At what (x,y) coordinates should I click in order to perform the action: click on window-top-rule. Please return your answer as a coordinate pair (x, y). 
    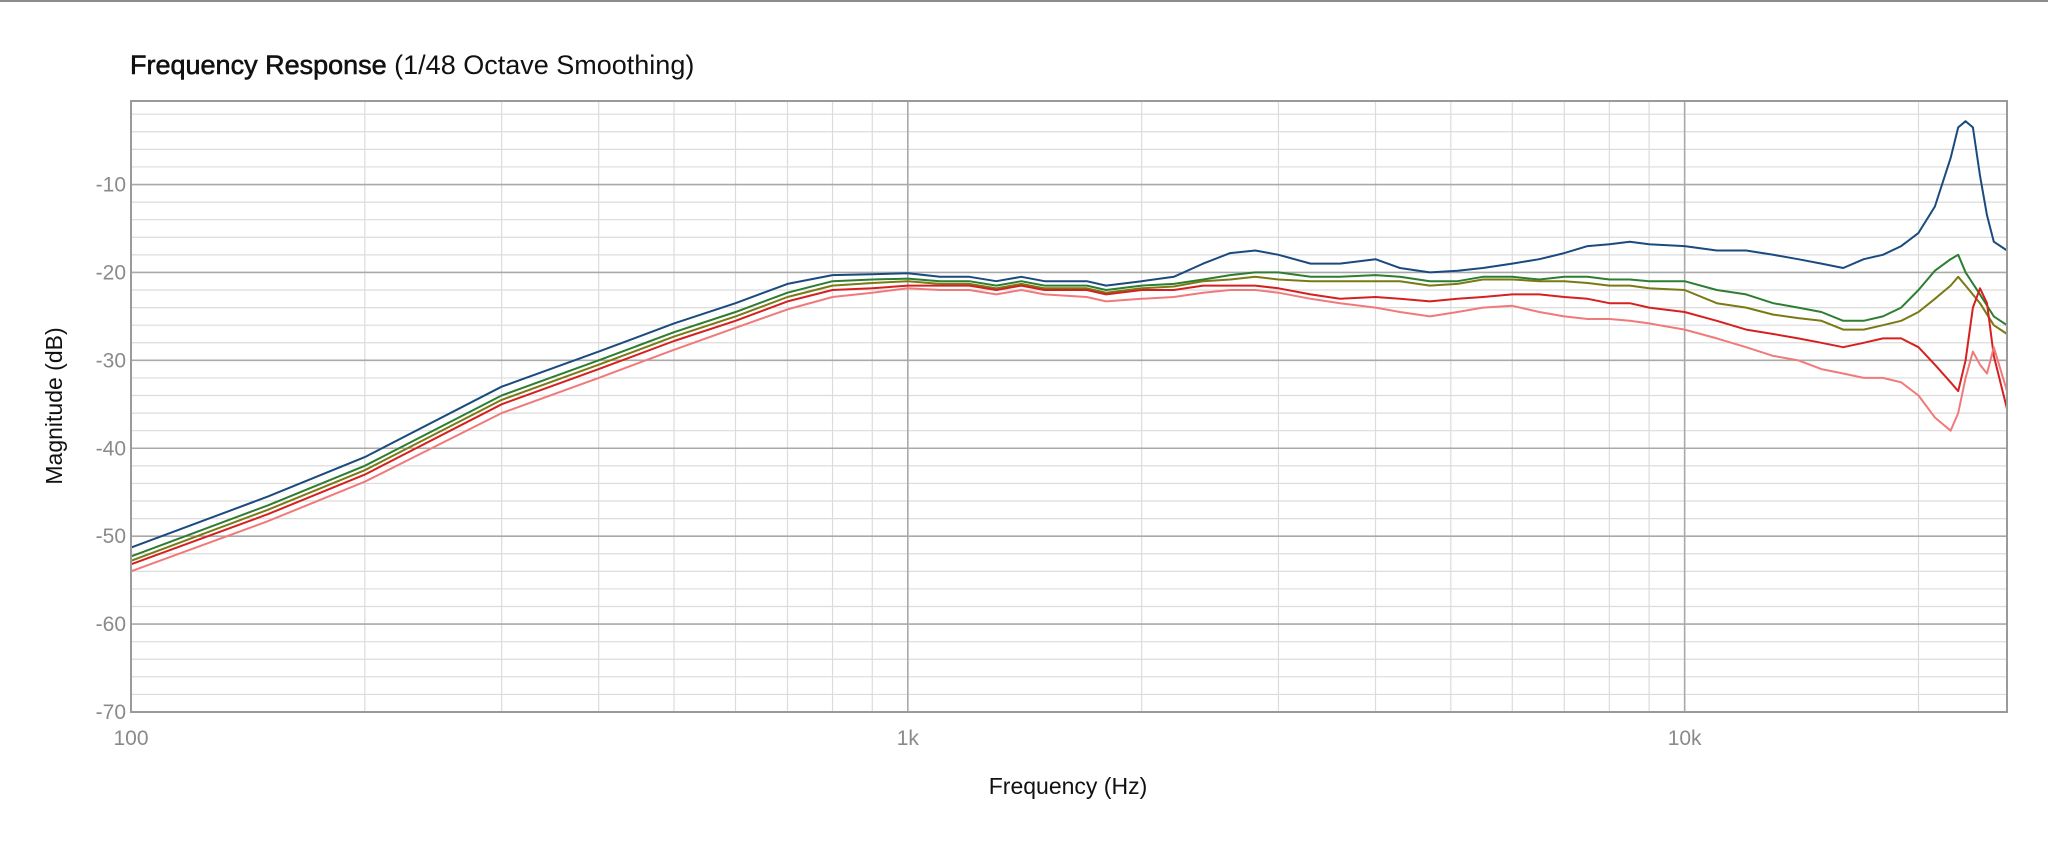
    Looking at the image, I should click on (1024, 1).